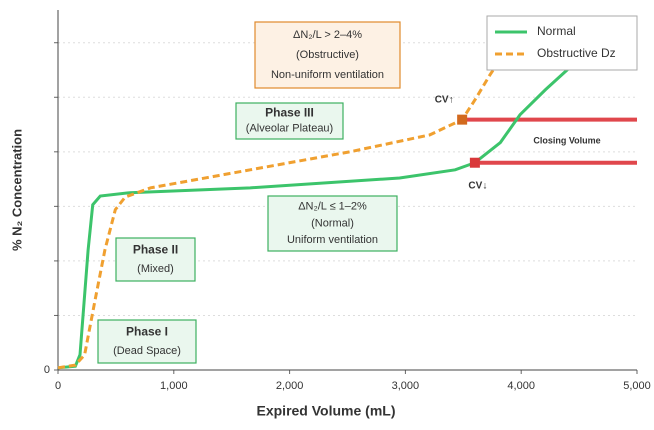 Image resolution: width=654 pixels, height=430 pixels. What do you see at coordinates (326, 411) in the screenshot?
I see `x-axis-label: Expired Volume (mL)` at bounding box center [326, 411].